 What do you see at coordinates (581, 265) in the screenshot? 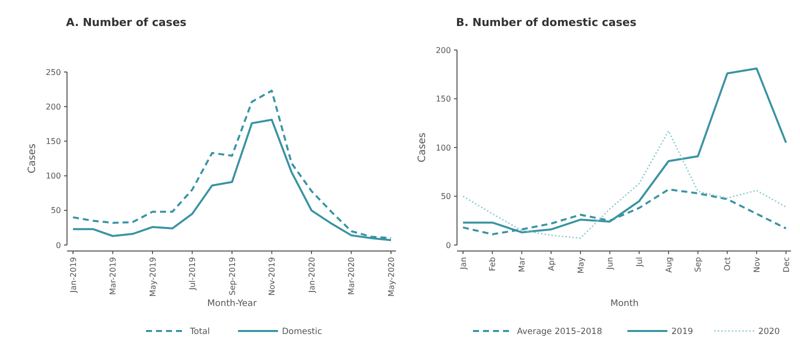
I see `x-tick-label: May` at bounding box center [581, 265].